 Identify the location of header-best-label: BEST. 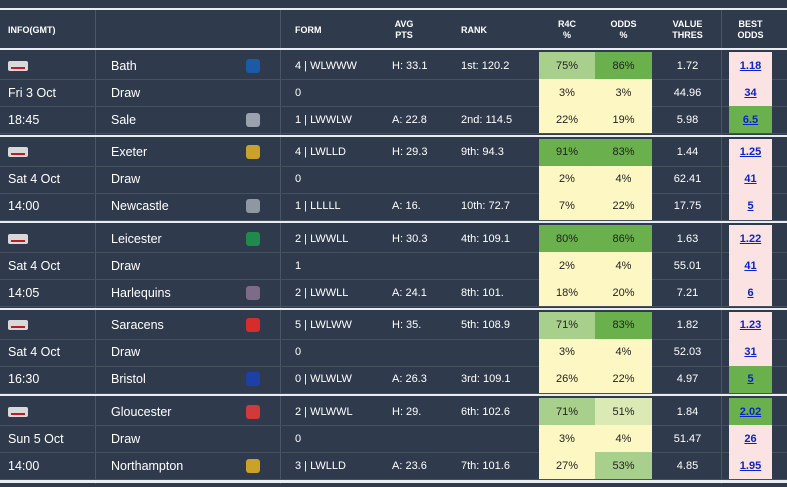
(750, 24).